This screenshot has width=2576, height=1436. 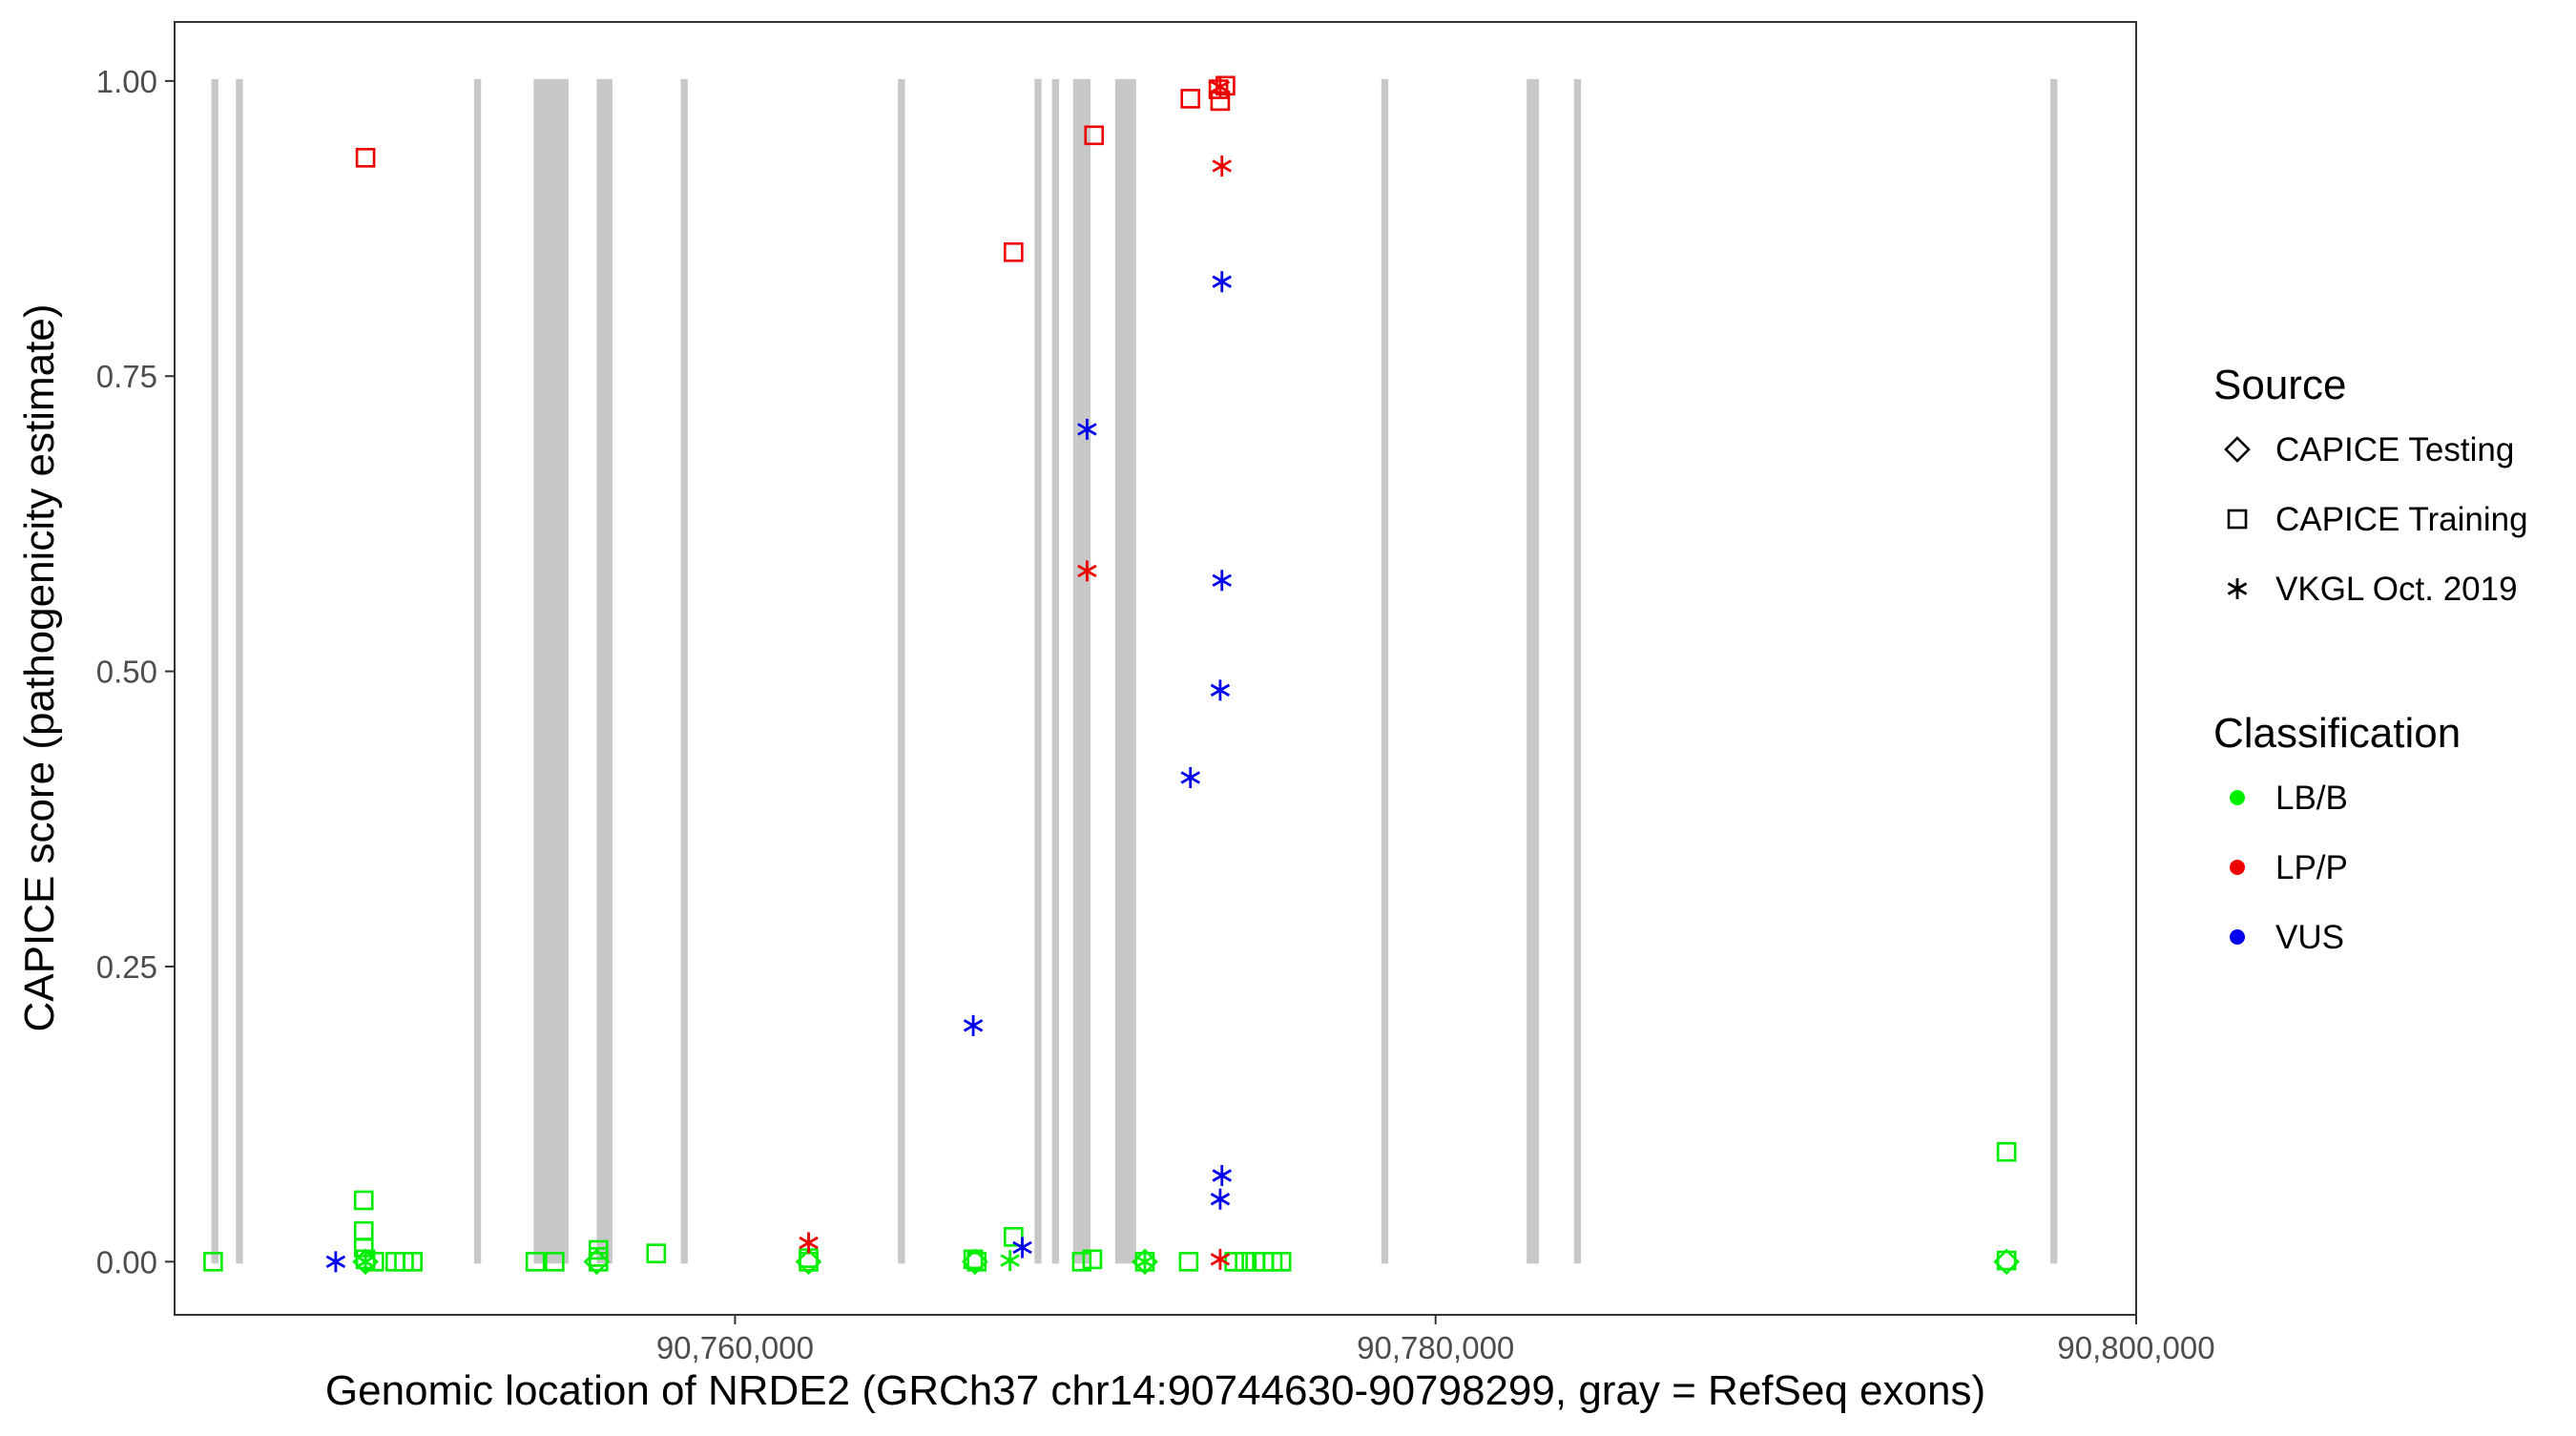 I want to click on legend-key-square, so click(x=2237, y=519).